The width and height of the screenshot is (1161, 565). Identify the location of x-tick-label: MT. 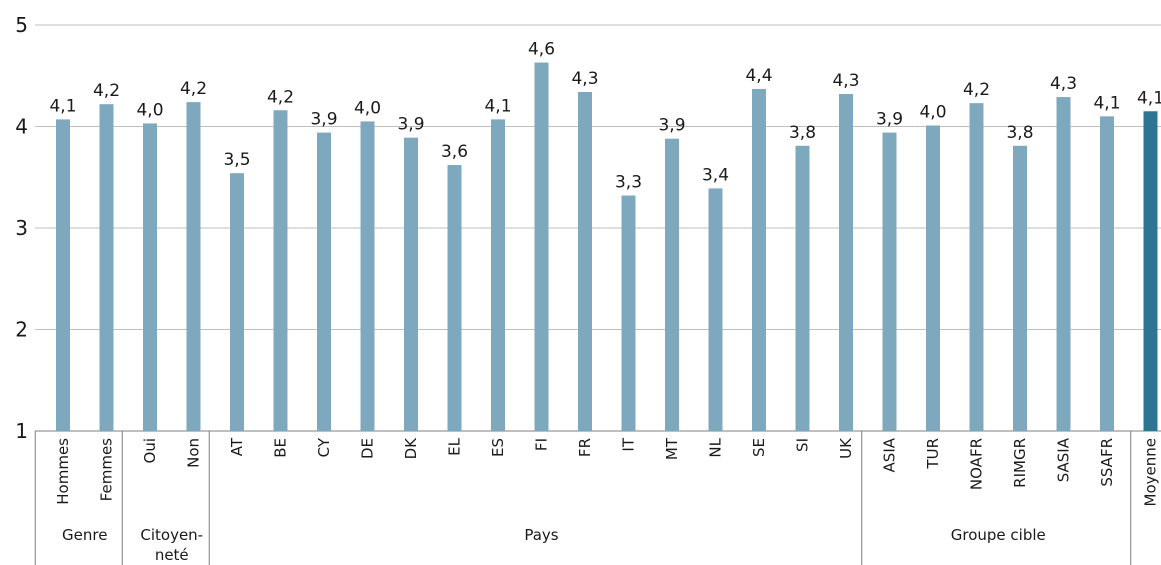
(672, 448).